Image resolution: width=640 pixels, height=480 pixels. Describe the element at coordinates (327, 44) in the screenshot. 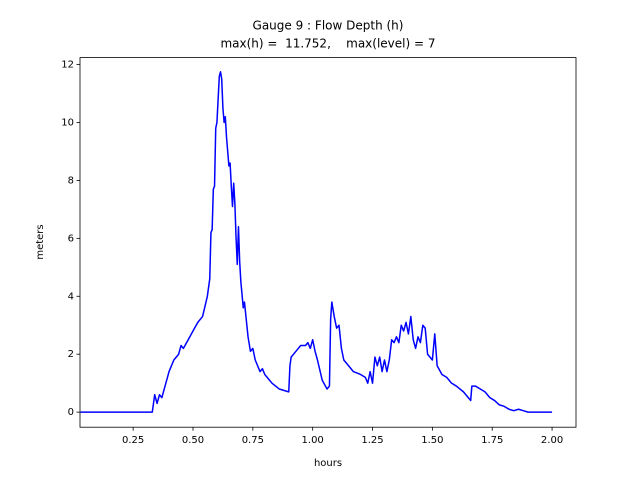

I see `chart-subtitle: max(h) = 11.752, max(level) = 7` at that location.